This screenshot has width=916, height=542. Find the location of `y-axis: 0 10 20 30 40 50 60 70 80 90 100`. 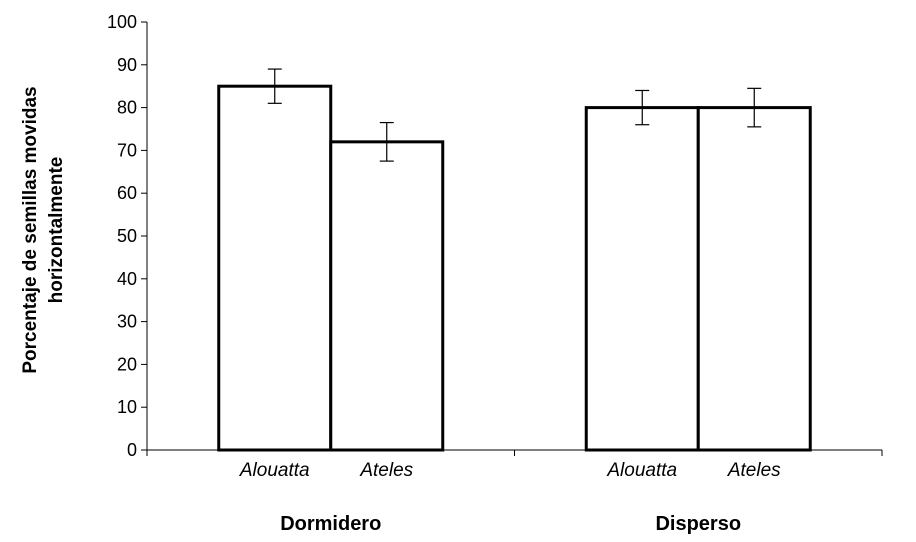

y-axis: 0 10 20 30 40 50 60 70 80 90 100 is located at coordinates (127, 236).